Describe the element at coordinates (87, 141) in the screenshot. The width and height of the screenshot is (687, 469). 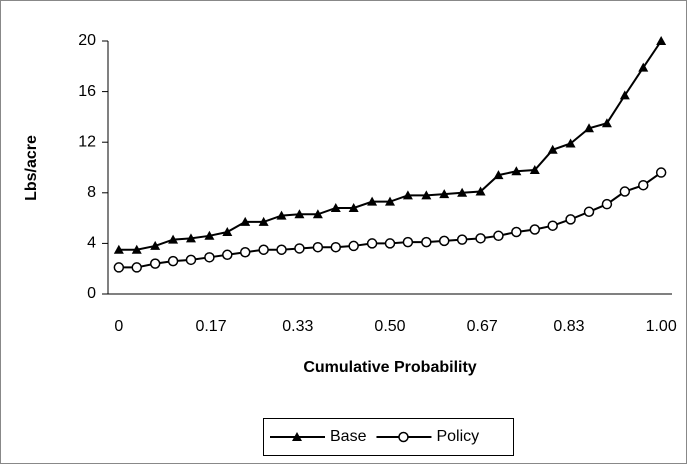
I see `y-tick-label: 12` at that location.